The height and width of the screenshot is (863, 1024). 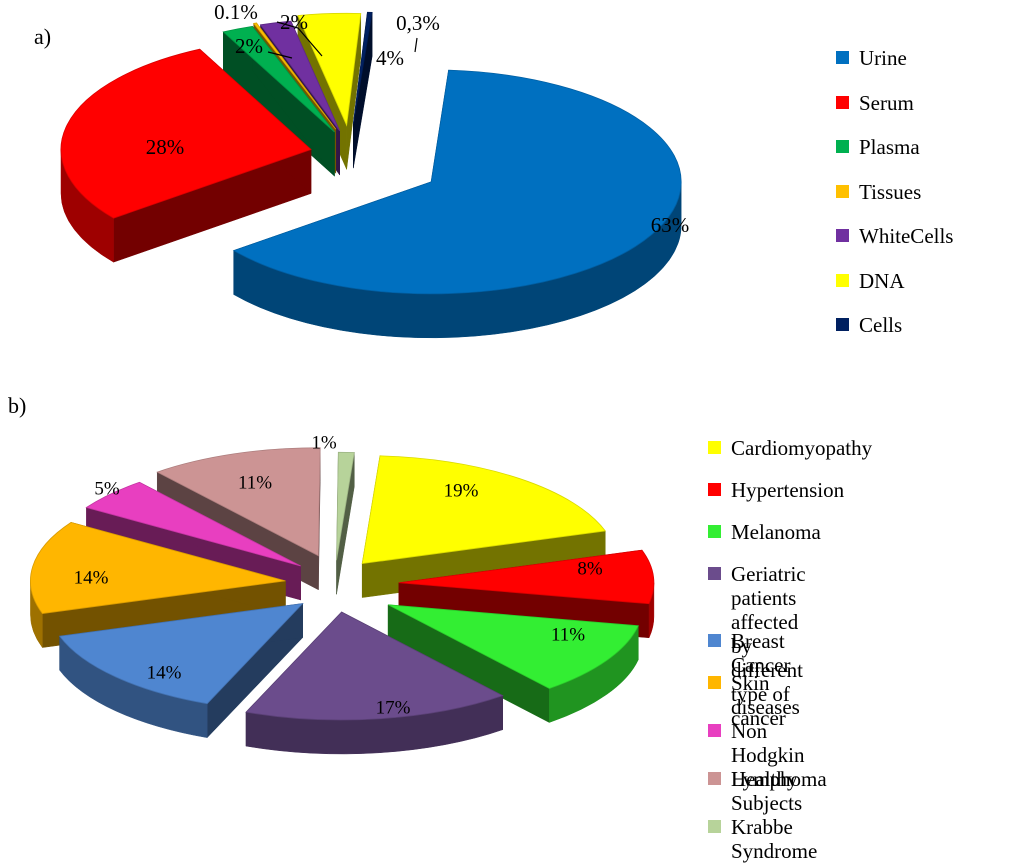 I want to click on value-label-non-hodgkin-lymphoma: 5%, so click(x=107, y=488).